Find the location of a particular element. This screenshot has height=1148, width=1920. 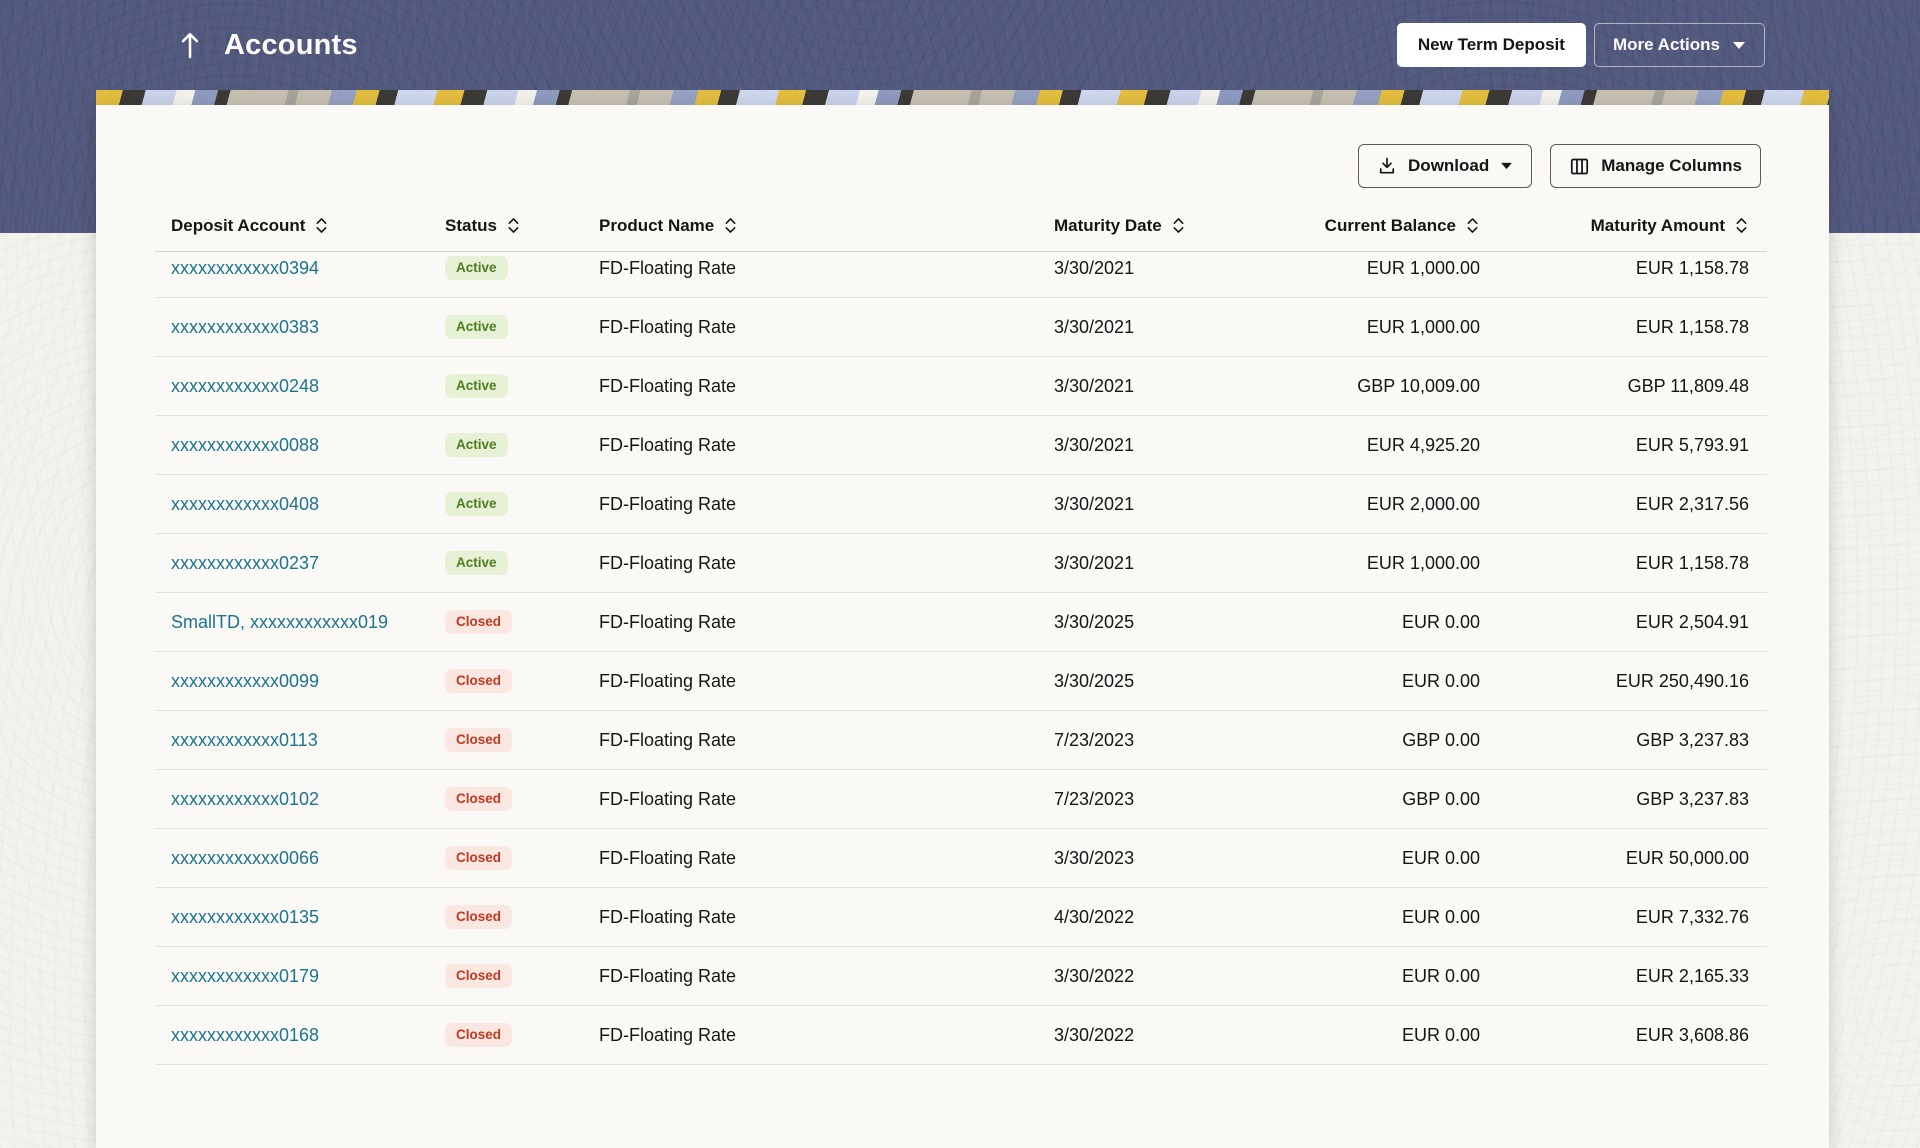

manage-columns-button: Manage Columns is located at coordinates (1655, 166).